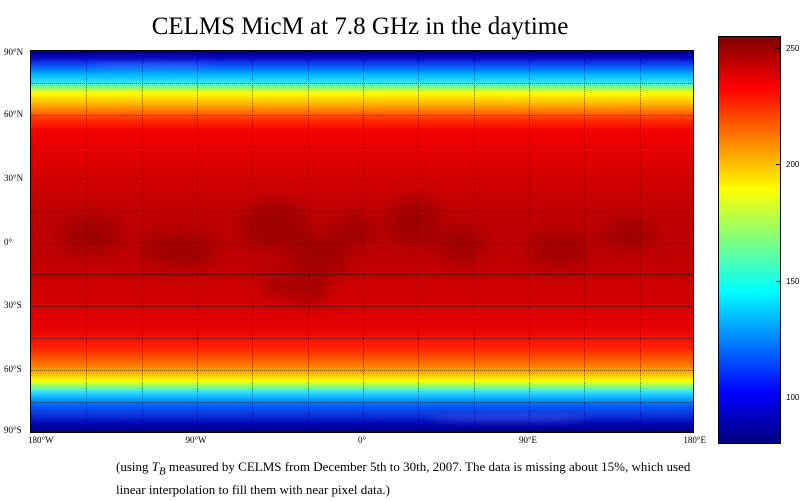  I want to click on colorbar-tick-label: 150, so click(793, 281).